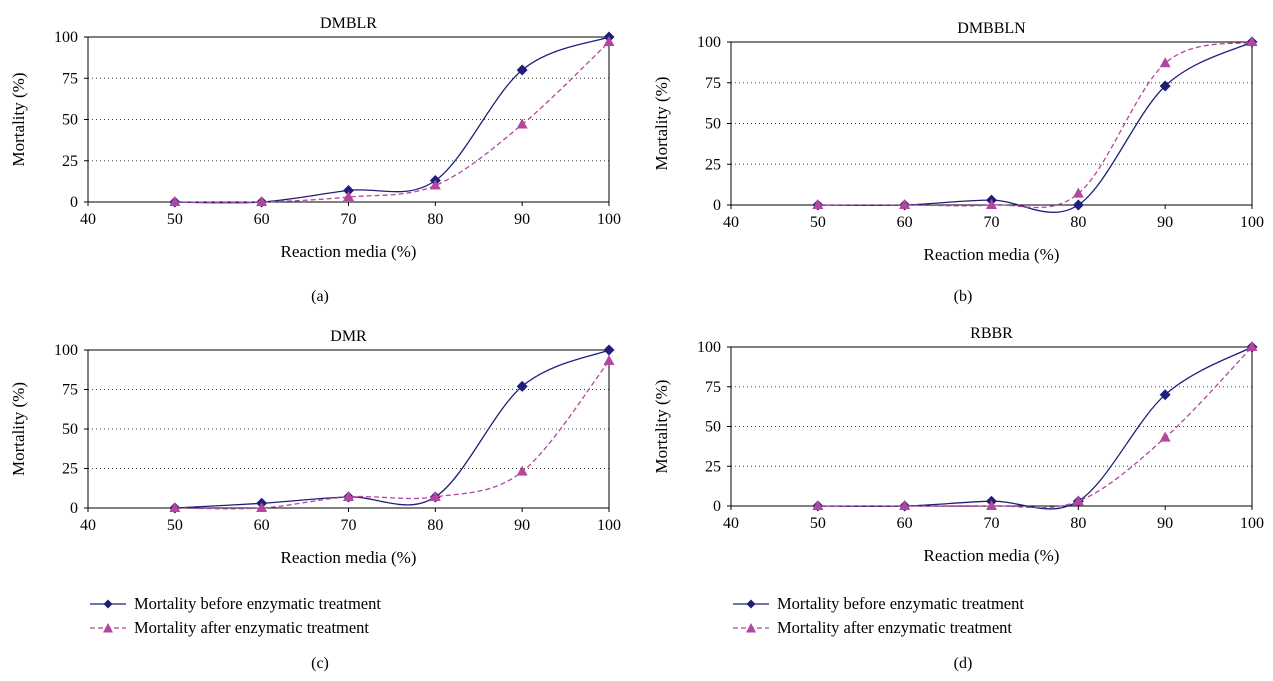 This screenshot has width=1273, height=681. I want to click on panel-caption-b: (b), so click(963, 296).